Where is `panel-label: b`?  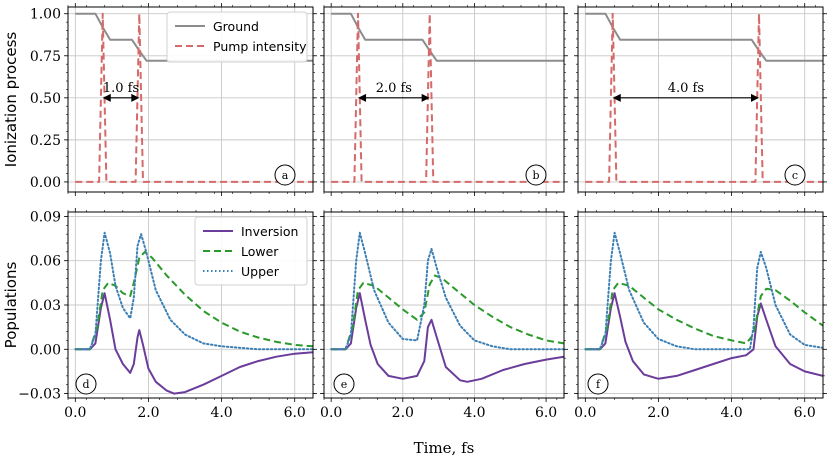 panel-label: b is located at coordinates (535, 175).